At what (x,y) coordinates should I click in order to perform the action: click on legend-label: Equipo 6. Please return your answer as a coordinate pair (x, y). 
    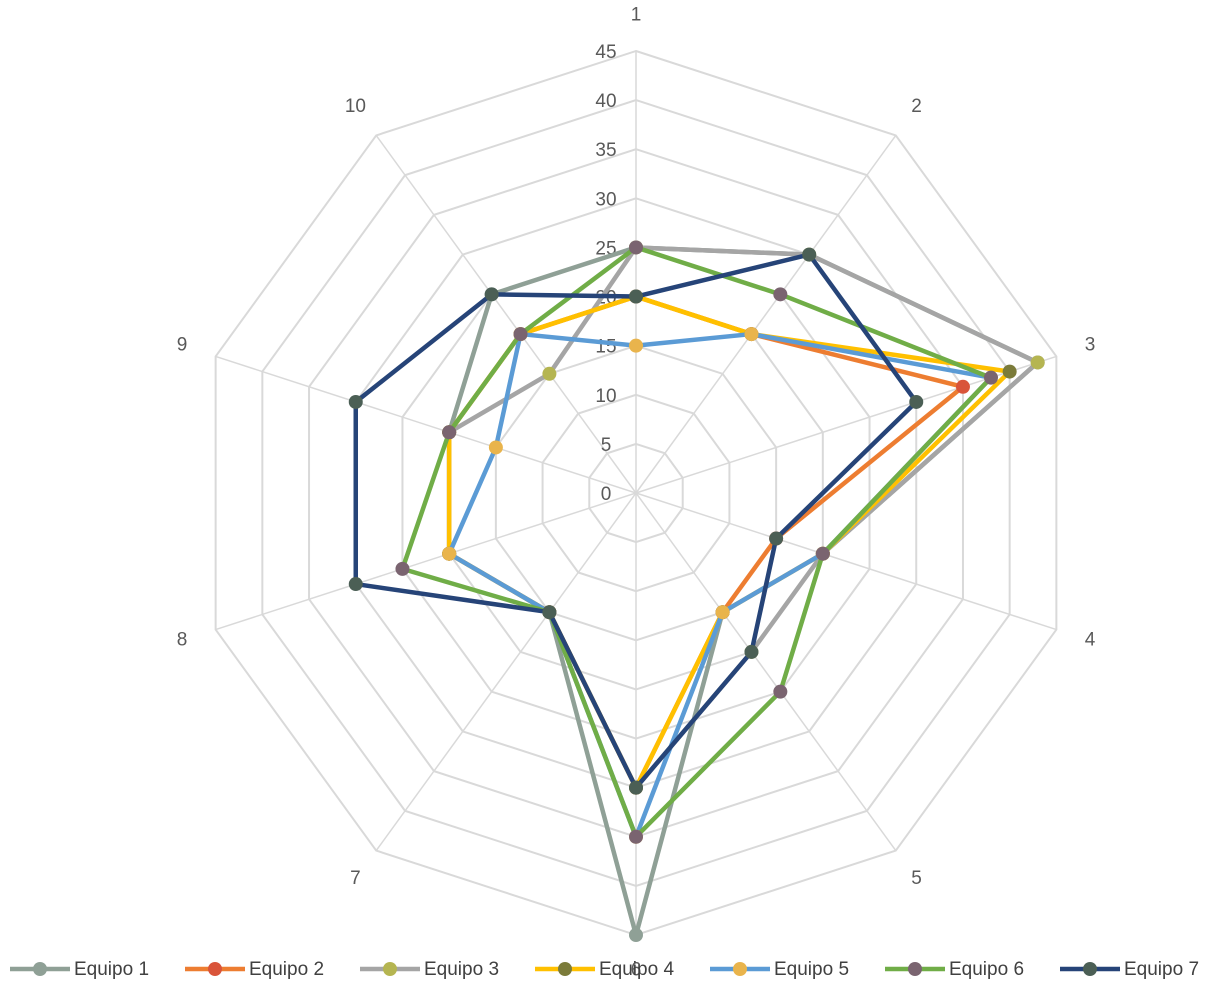
    Looking at the image, I should click on (986, 969).